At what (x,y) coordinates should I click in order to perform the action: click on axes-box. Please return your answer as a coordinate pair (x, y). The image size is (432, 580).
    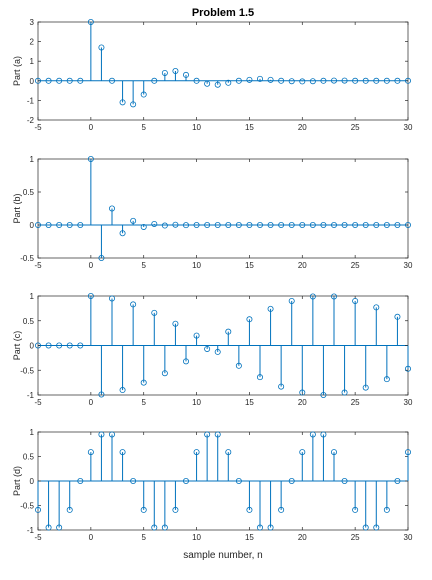
    Looking at the image, I should click on (223, 208).